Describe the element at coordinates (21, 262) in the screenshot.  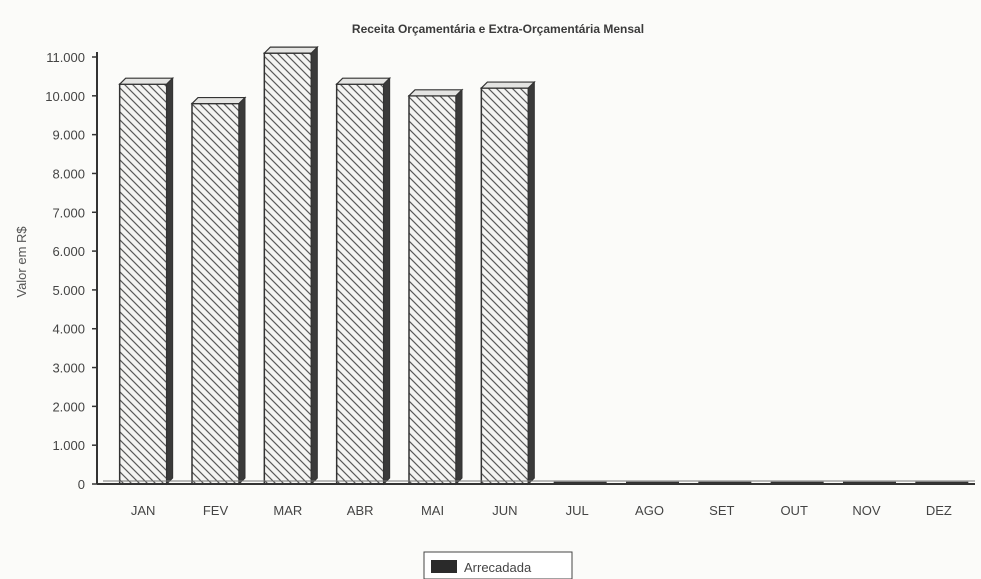
I see `y-axis-label: Valor em R$` at that location.